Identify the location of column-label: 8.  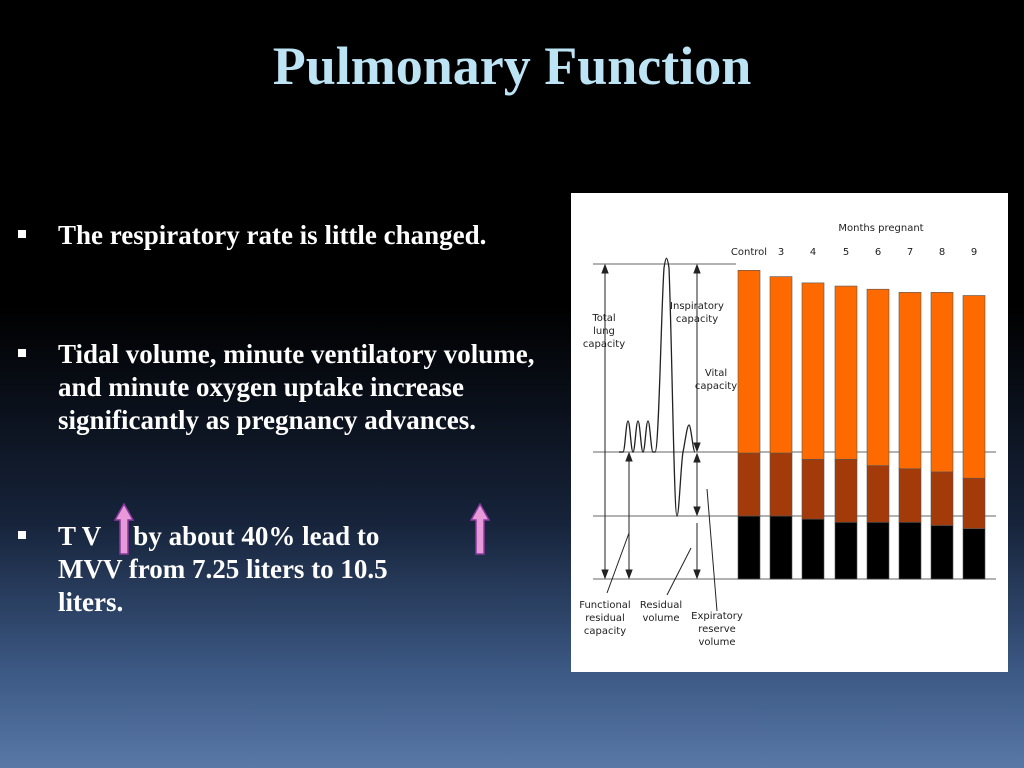
(942, 252).